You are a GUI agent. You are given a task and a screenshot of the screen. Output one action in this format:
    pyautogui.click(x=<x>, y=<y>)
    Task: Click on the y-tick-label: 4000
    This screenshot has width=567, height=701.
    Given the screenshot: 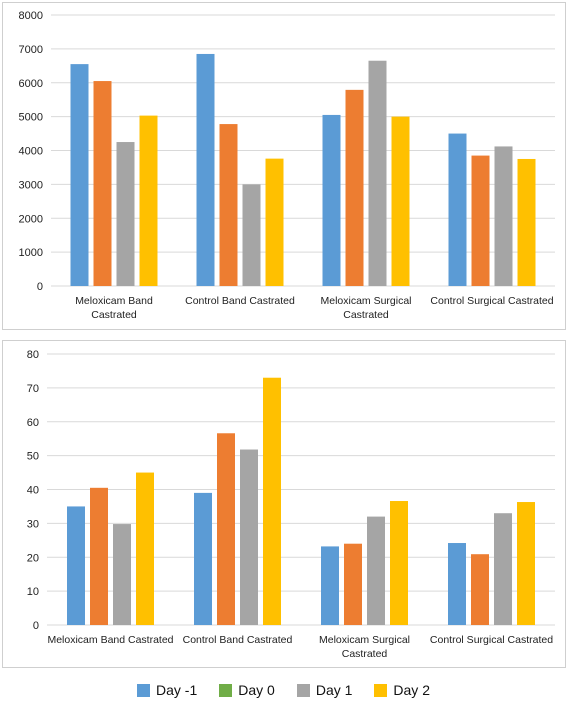 What is the action you would take?
    pyautogui.click(x=31, y=152)
    